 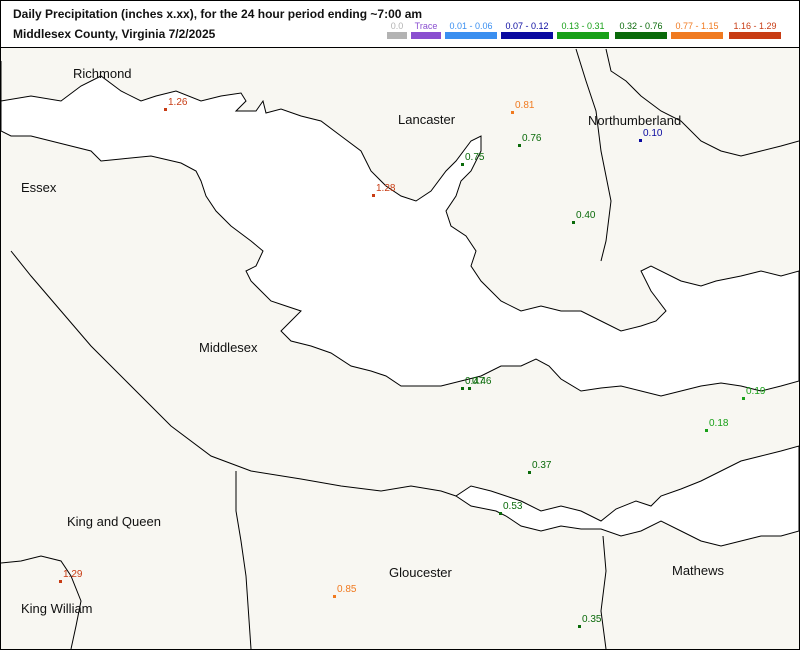 I want to click on county-label-king-and-queen: King and Queen, so click(x=114, y=521).